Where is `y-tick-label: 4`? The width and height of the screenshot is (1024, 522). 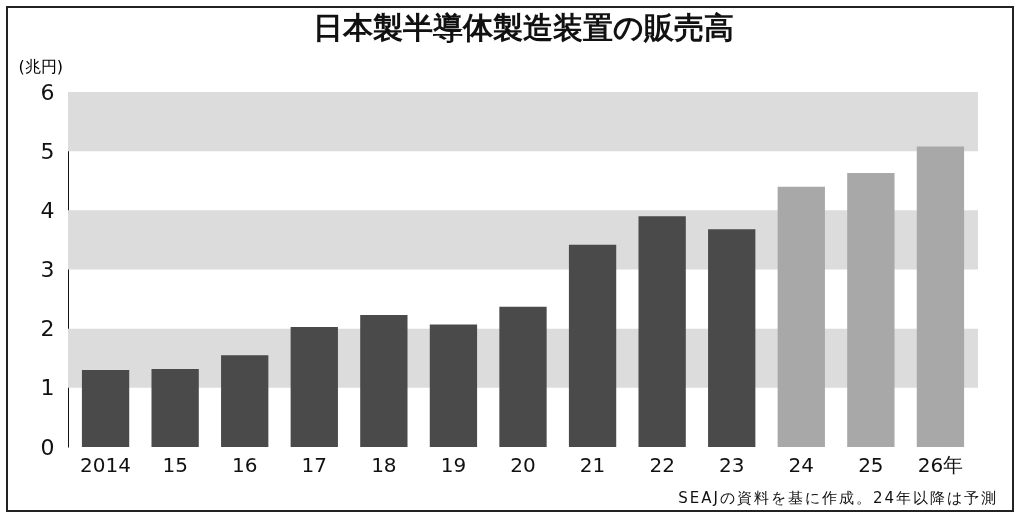 y-tick-label: 4 is located at coordinates (47, 210).